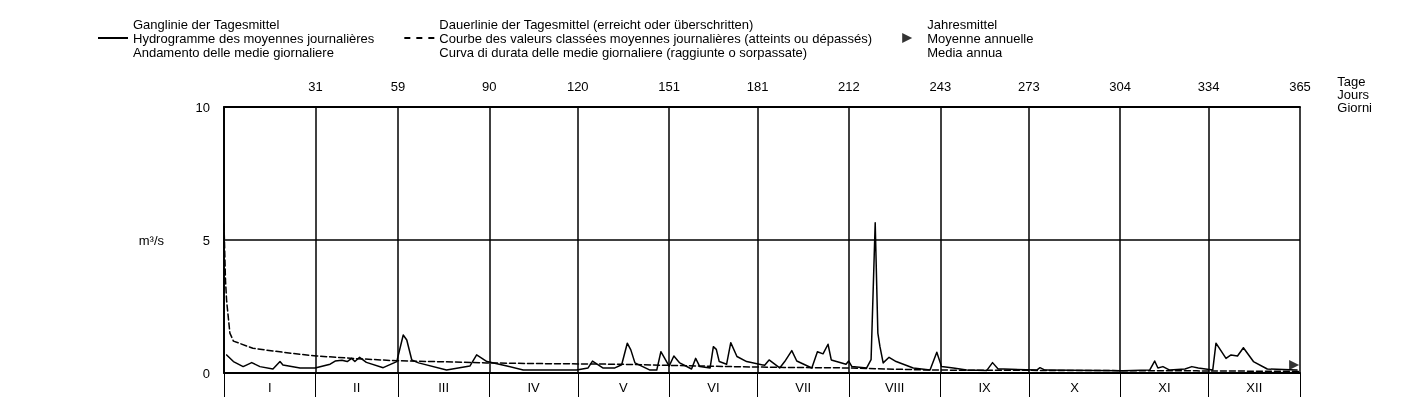 The image size is (1403, 407). I want to click on x-tick-label: 59, so click(398, 86).